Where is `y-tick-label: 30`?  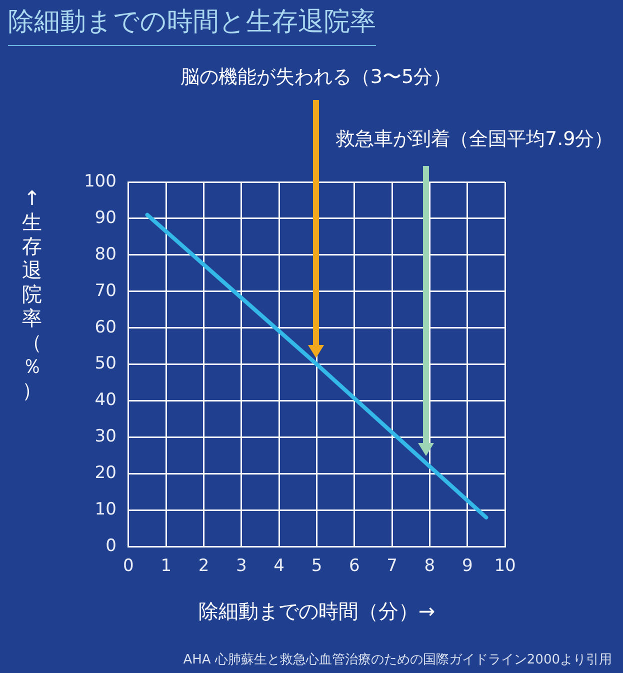 y-tick-label: 30 is located at coordinates (105, 436).